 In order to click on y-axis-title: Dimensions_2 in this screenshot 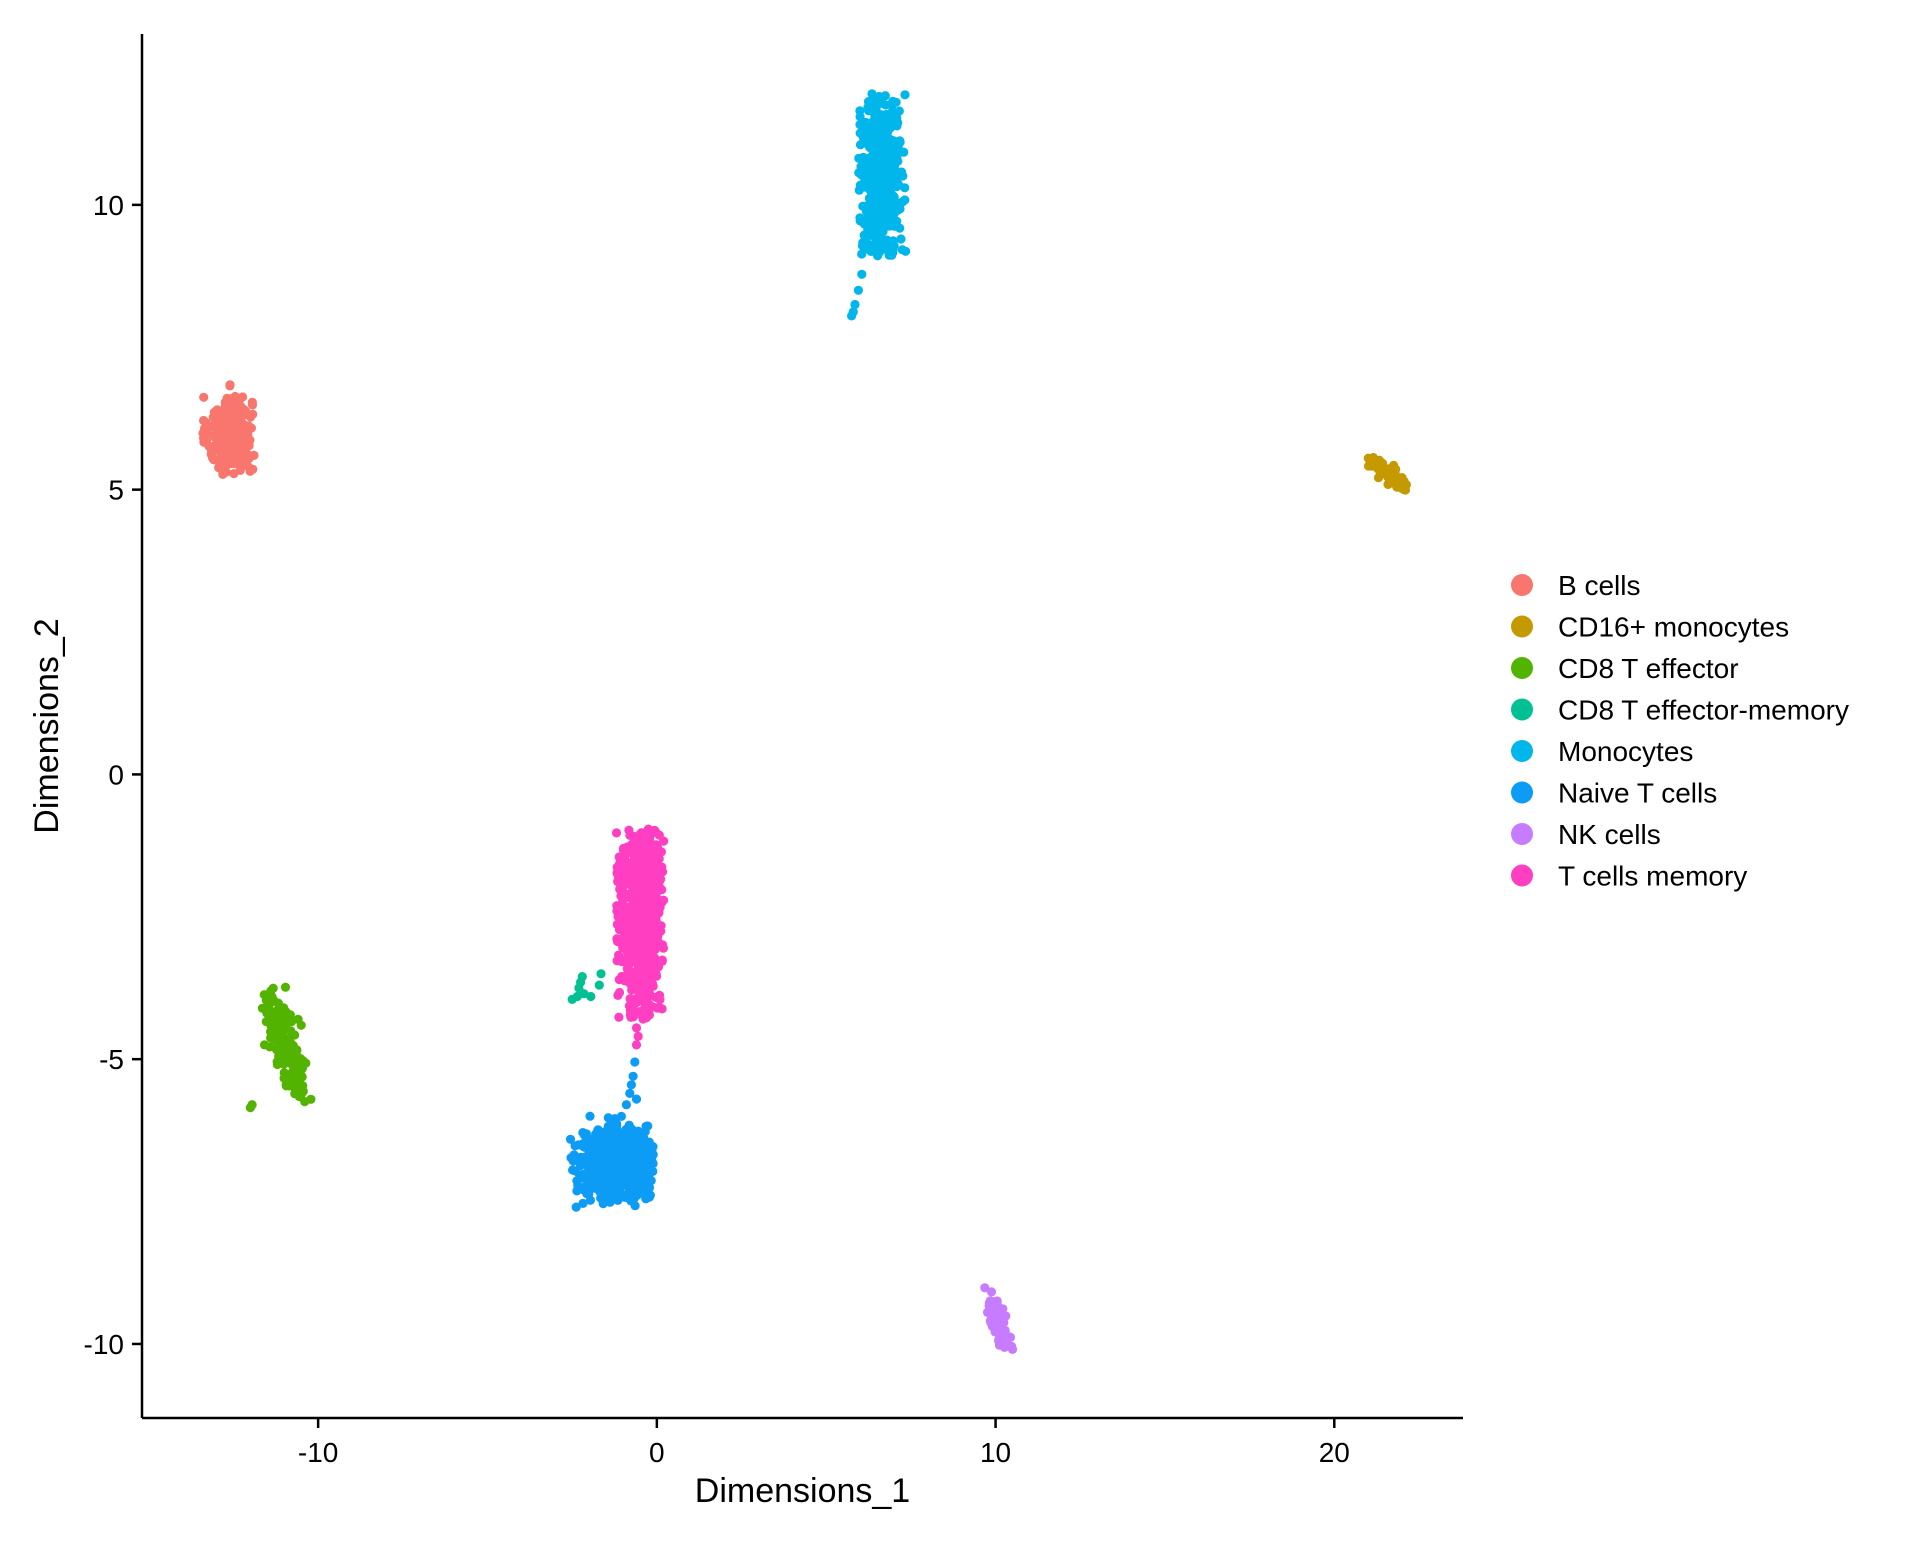, I will do `click(47, 725)`.